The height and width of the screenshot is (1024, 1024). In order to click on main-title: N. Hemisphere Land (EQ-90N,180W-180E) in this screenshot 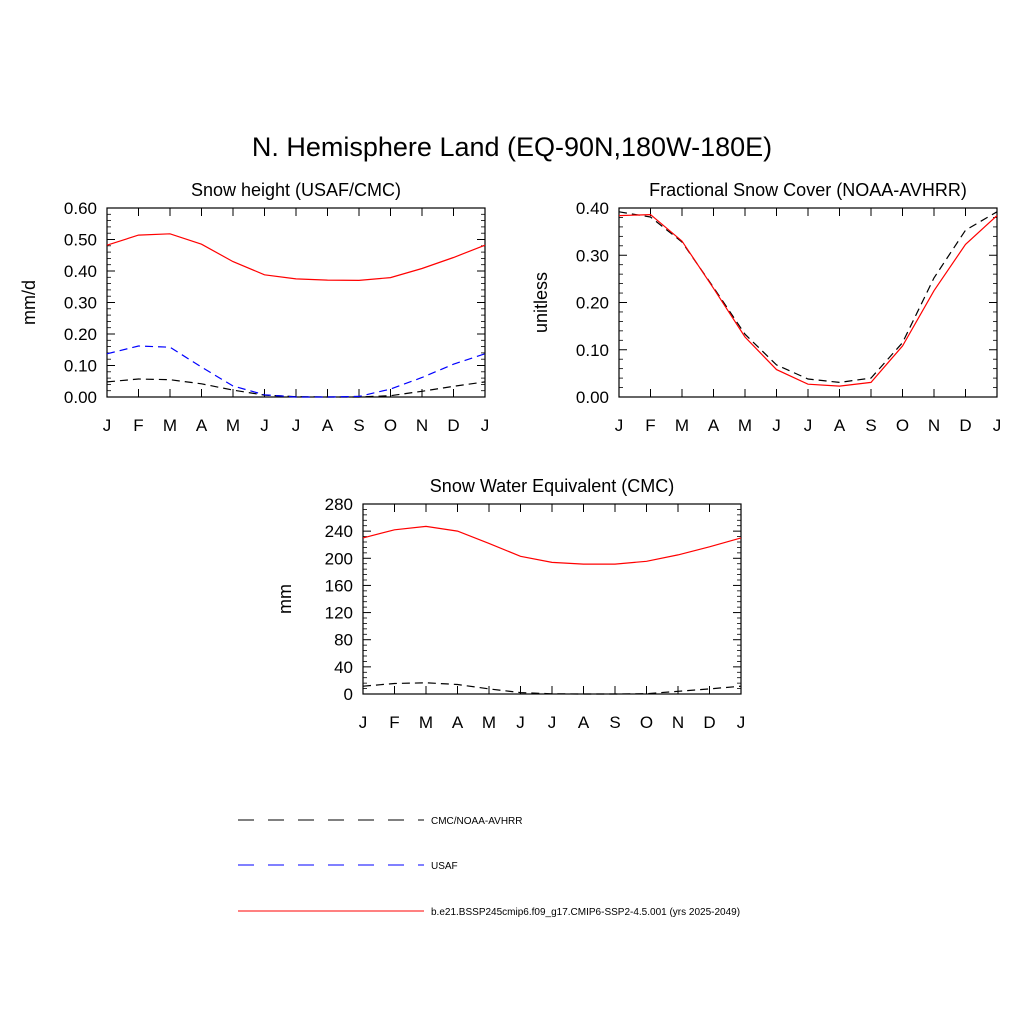, I will do `click(512, 147)`.